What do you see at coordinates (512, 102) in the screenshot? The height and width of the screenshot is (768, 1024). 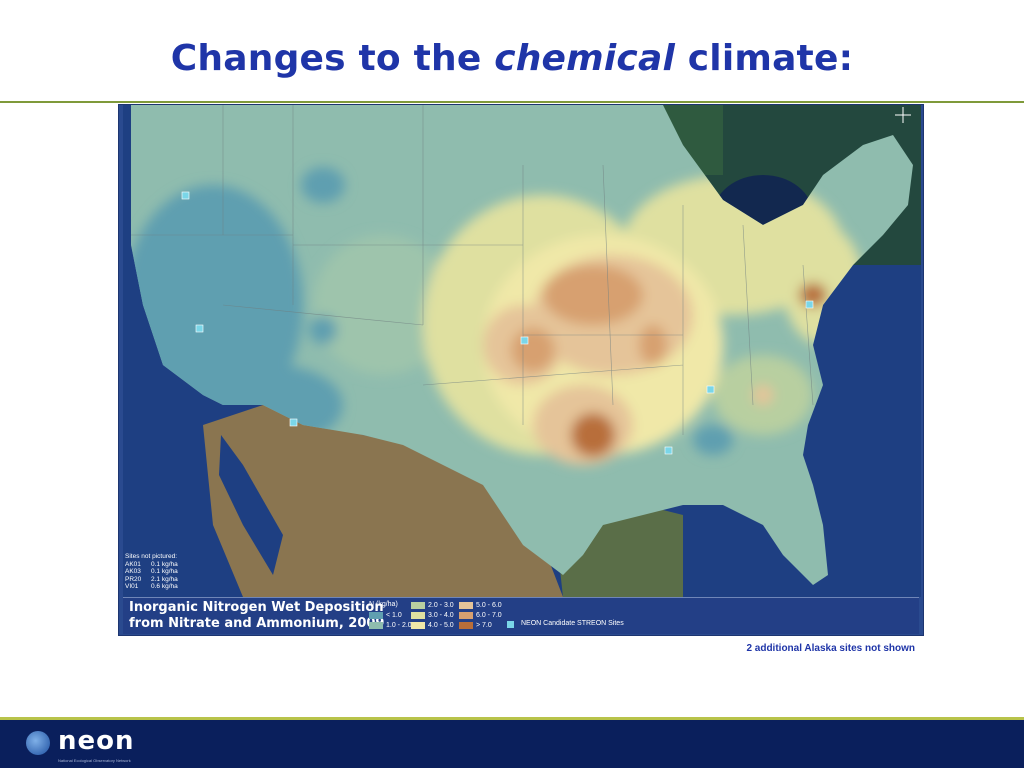 I see `title-divider` at bounding box center [512, 102].